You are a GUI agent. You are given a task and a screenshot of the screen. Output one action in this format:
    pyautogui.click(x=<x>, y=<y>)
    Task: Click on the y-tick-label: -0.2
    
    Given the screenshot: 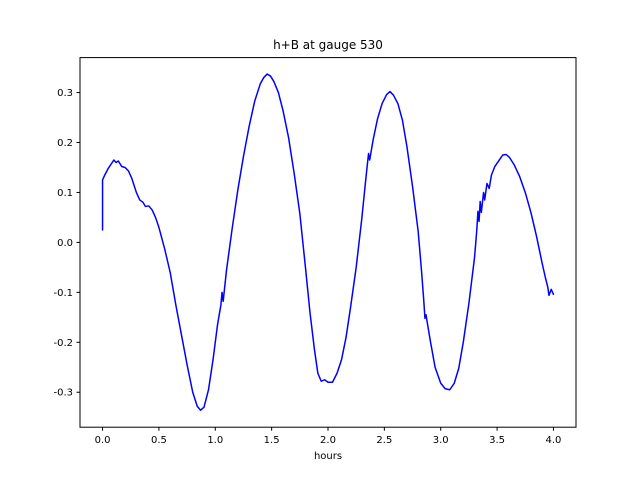 What is the action you would take?
    pyautogui.click(x=63, y=343)
    